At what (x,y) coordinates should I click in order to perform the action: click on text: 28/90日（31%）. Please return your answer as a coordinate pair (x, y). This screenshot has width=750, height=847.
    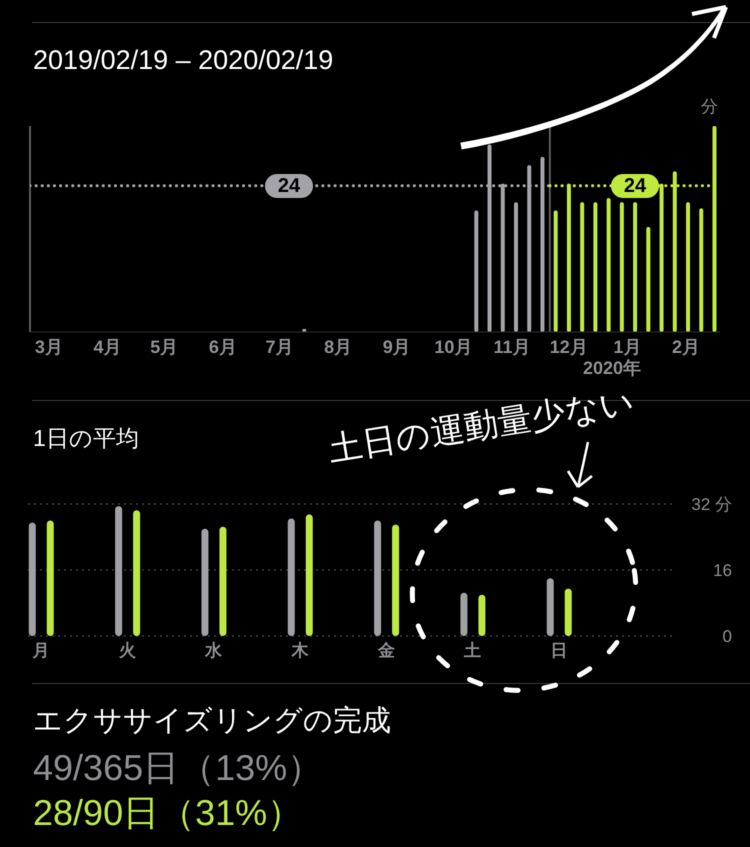
    Looking at the image, I should click on (168, 812).